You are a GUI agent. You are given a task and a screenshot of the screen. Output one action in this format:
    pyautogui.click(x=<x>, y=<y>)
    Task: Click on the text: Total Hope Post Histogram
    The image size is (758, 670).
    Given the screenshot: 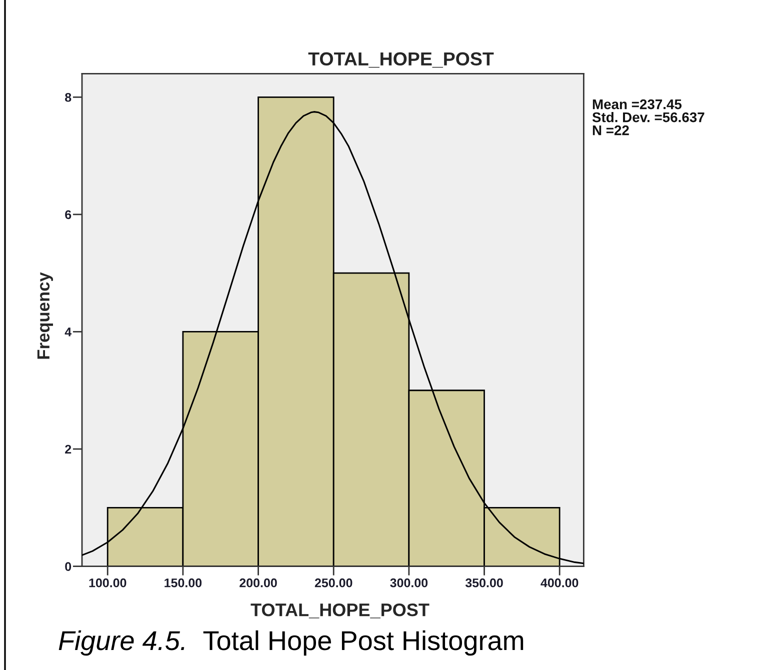 What is the action you would take?
    pyautogui.click(x=363, y=643)
    